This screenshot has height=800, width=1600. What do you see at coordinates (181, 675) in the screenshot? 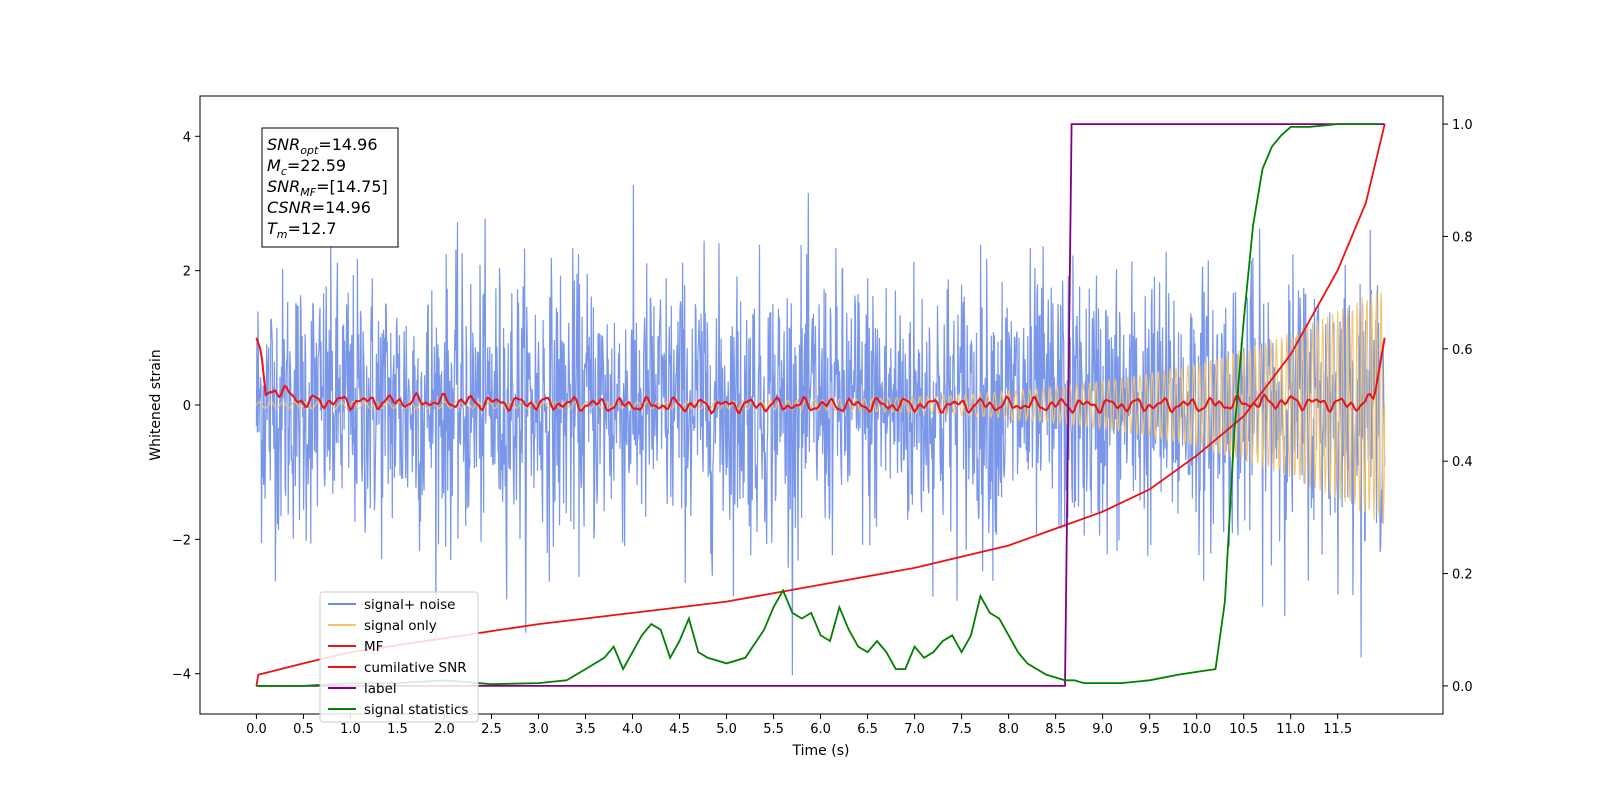
I see `y-tick-label: −4` at bounding box center [181, 675].